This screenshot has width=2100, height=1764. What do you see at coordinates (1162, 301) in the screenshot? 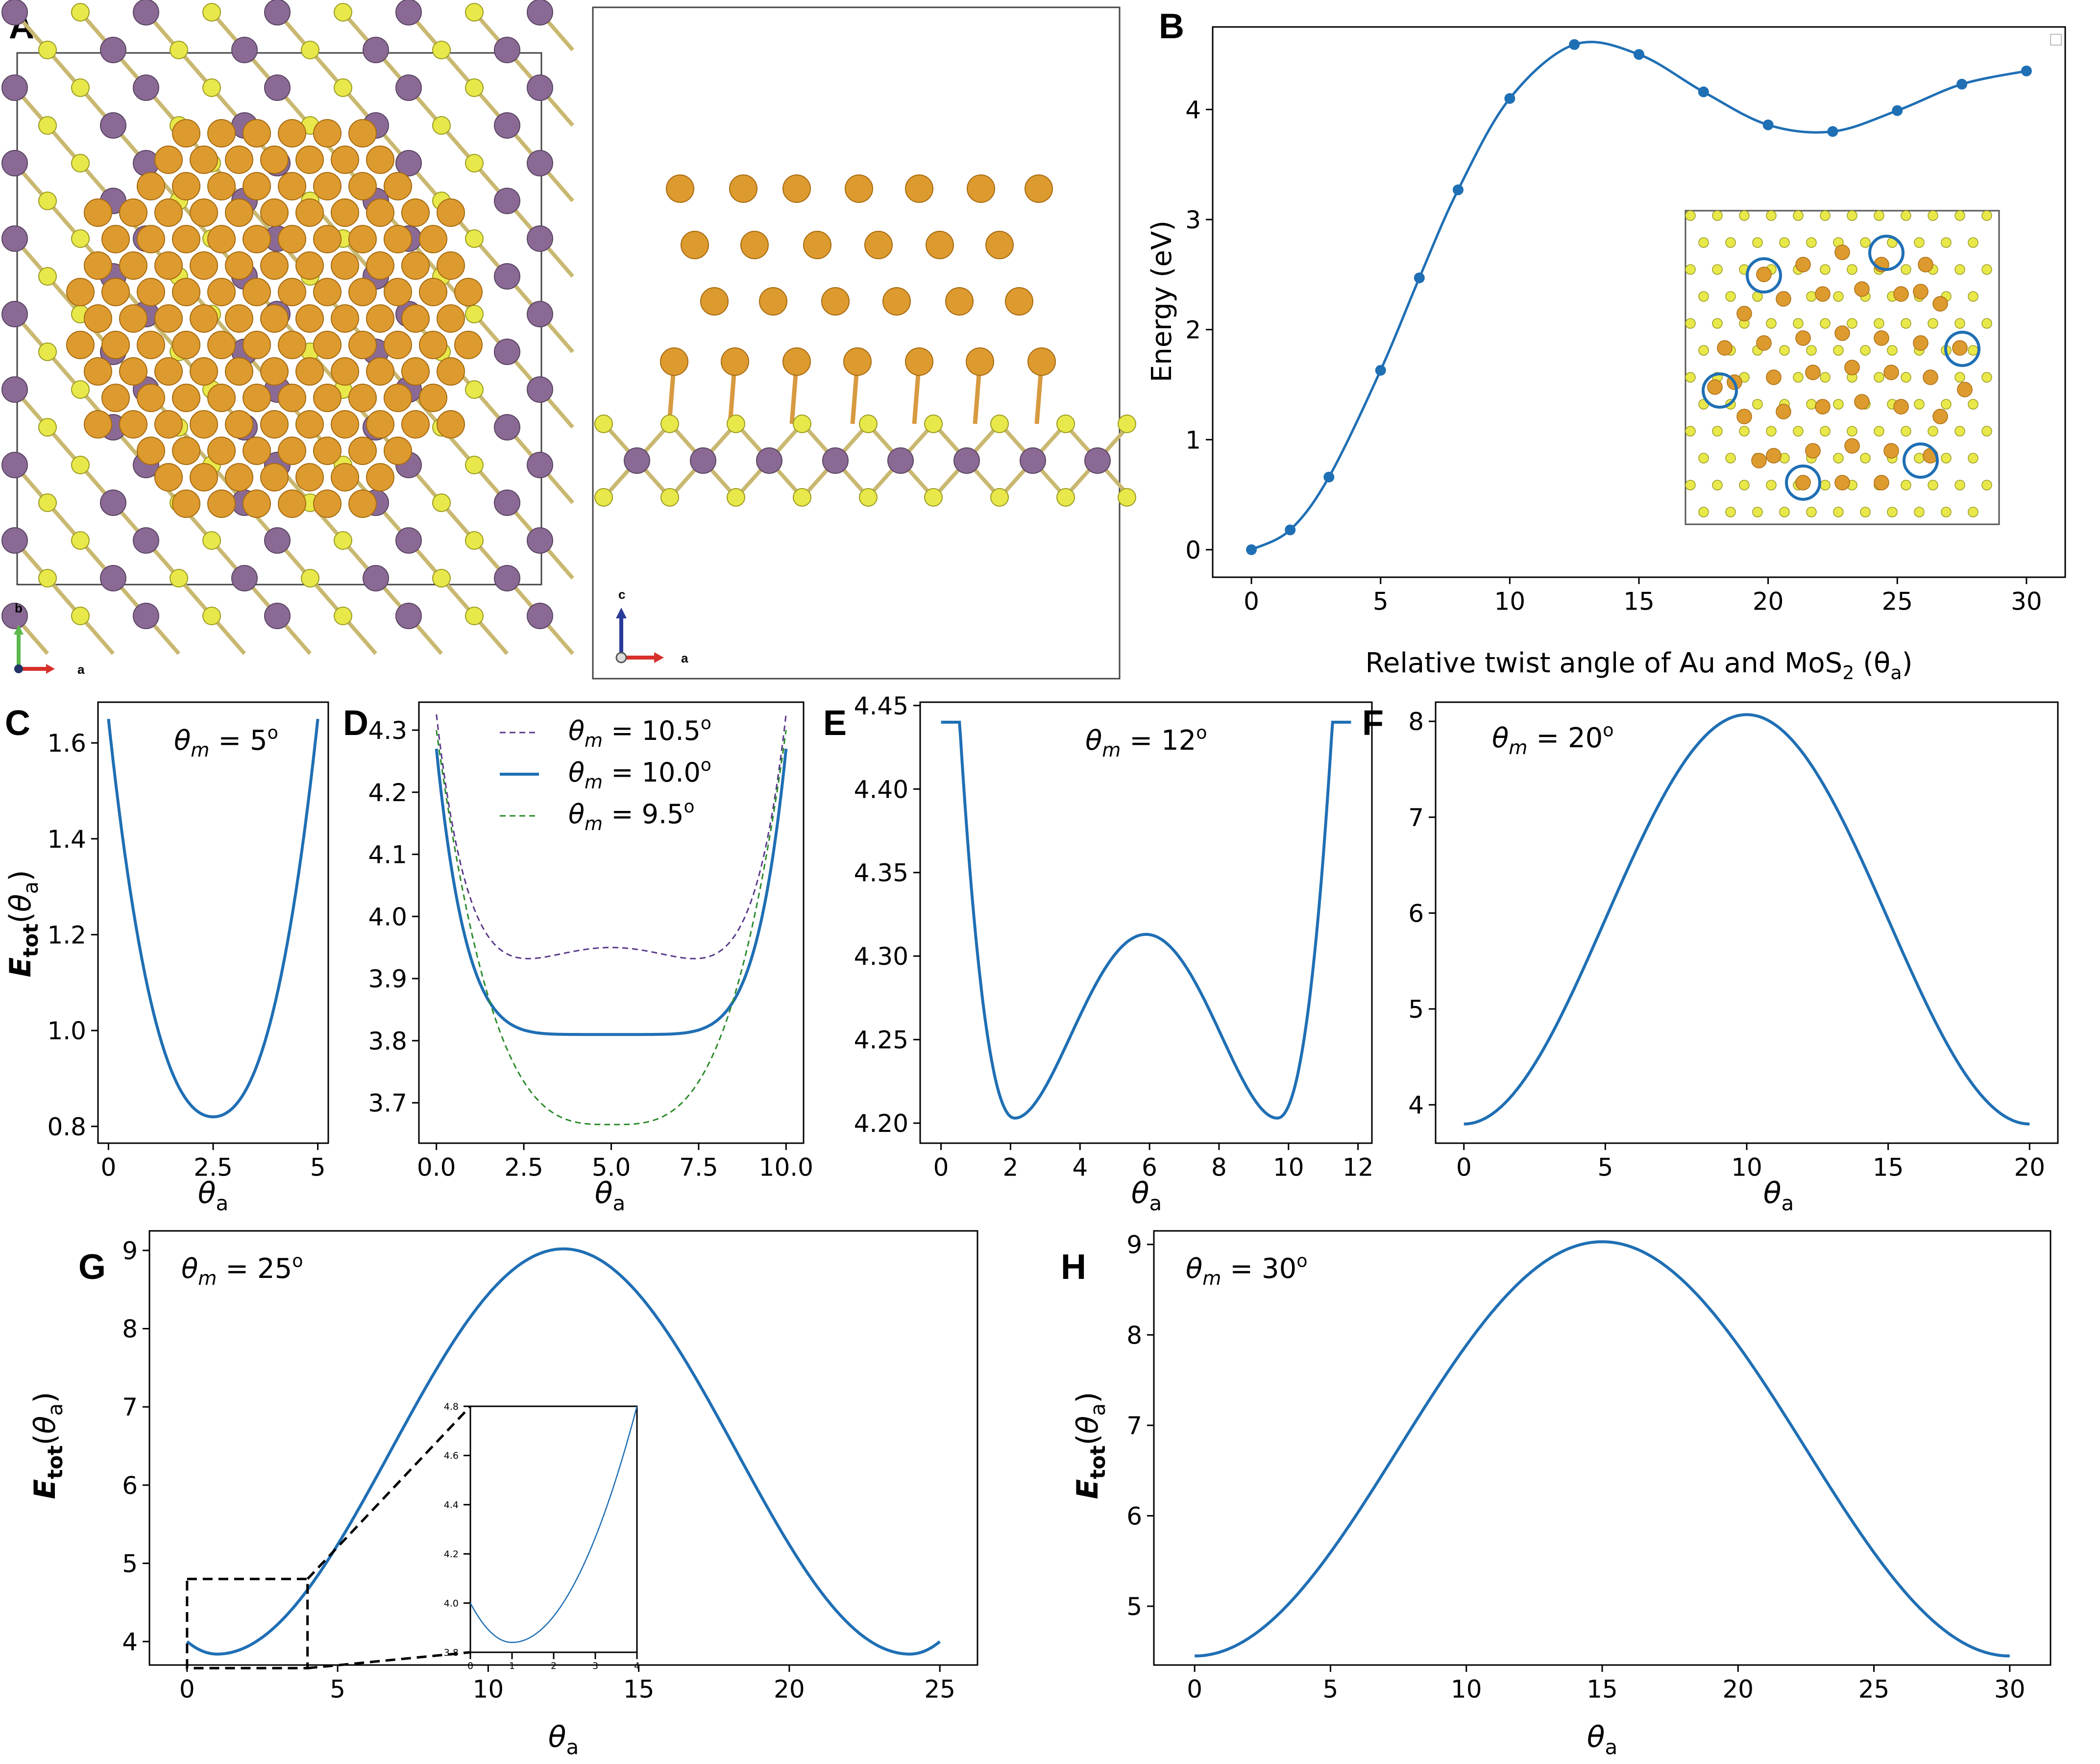
I see `y-axis-label: Energy (eV)` at bounding box center [1162, 301].